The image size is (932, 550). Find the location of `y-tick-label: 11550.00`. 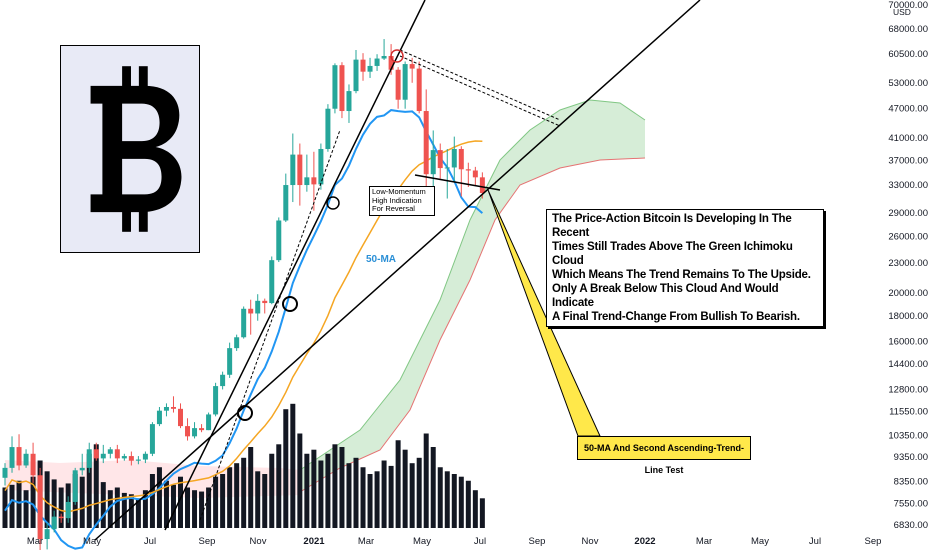

y-tick-label: 11550.00 is located at coordinates (908, 412).